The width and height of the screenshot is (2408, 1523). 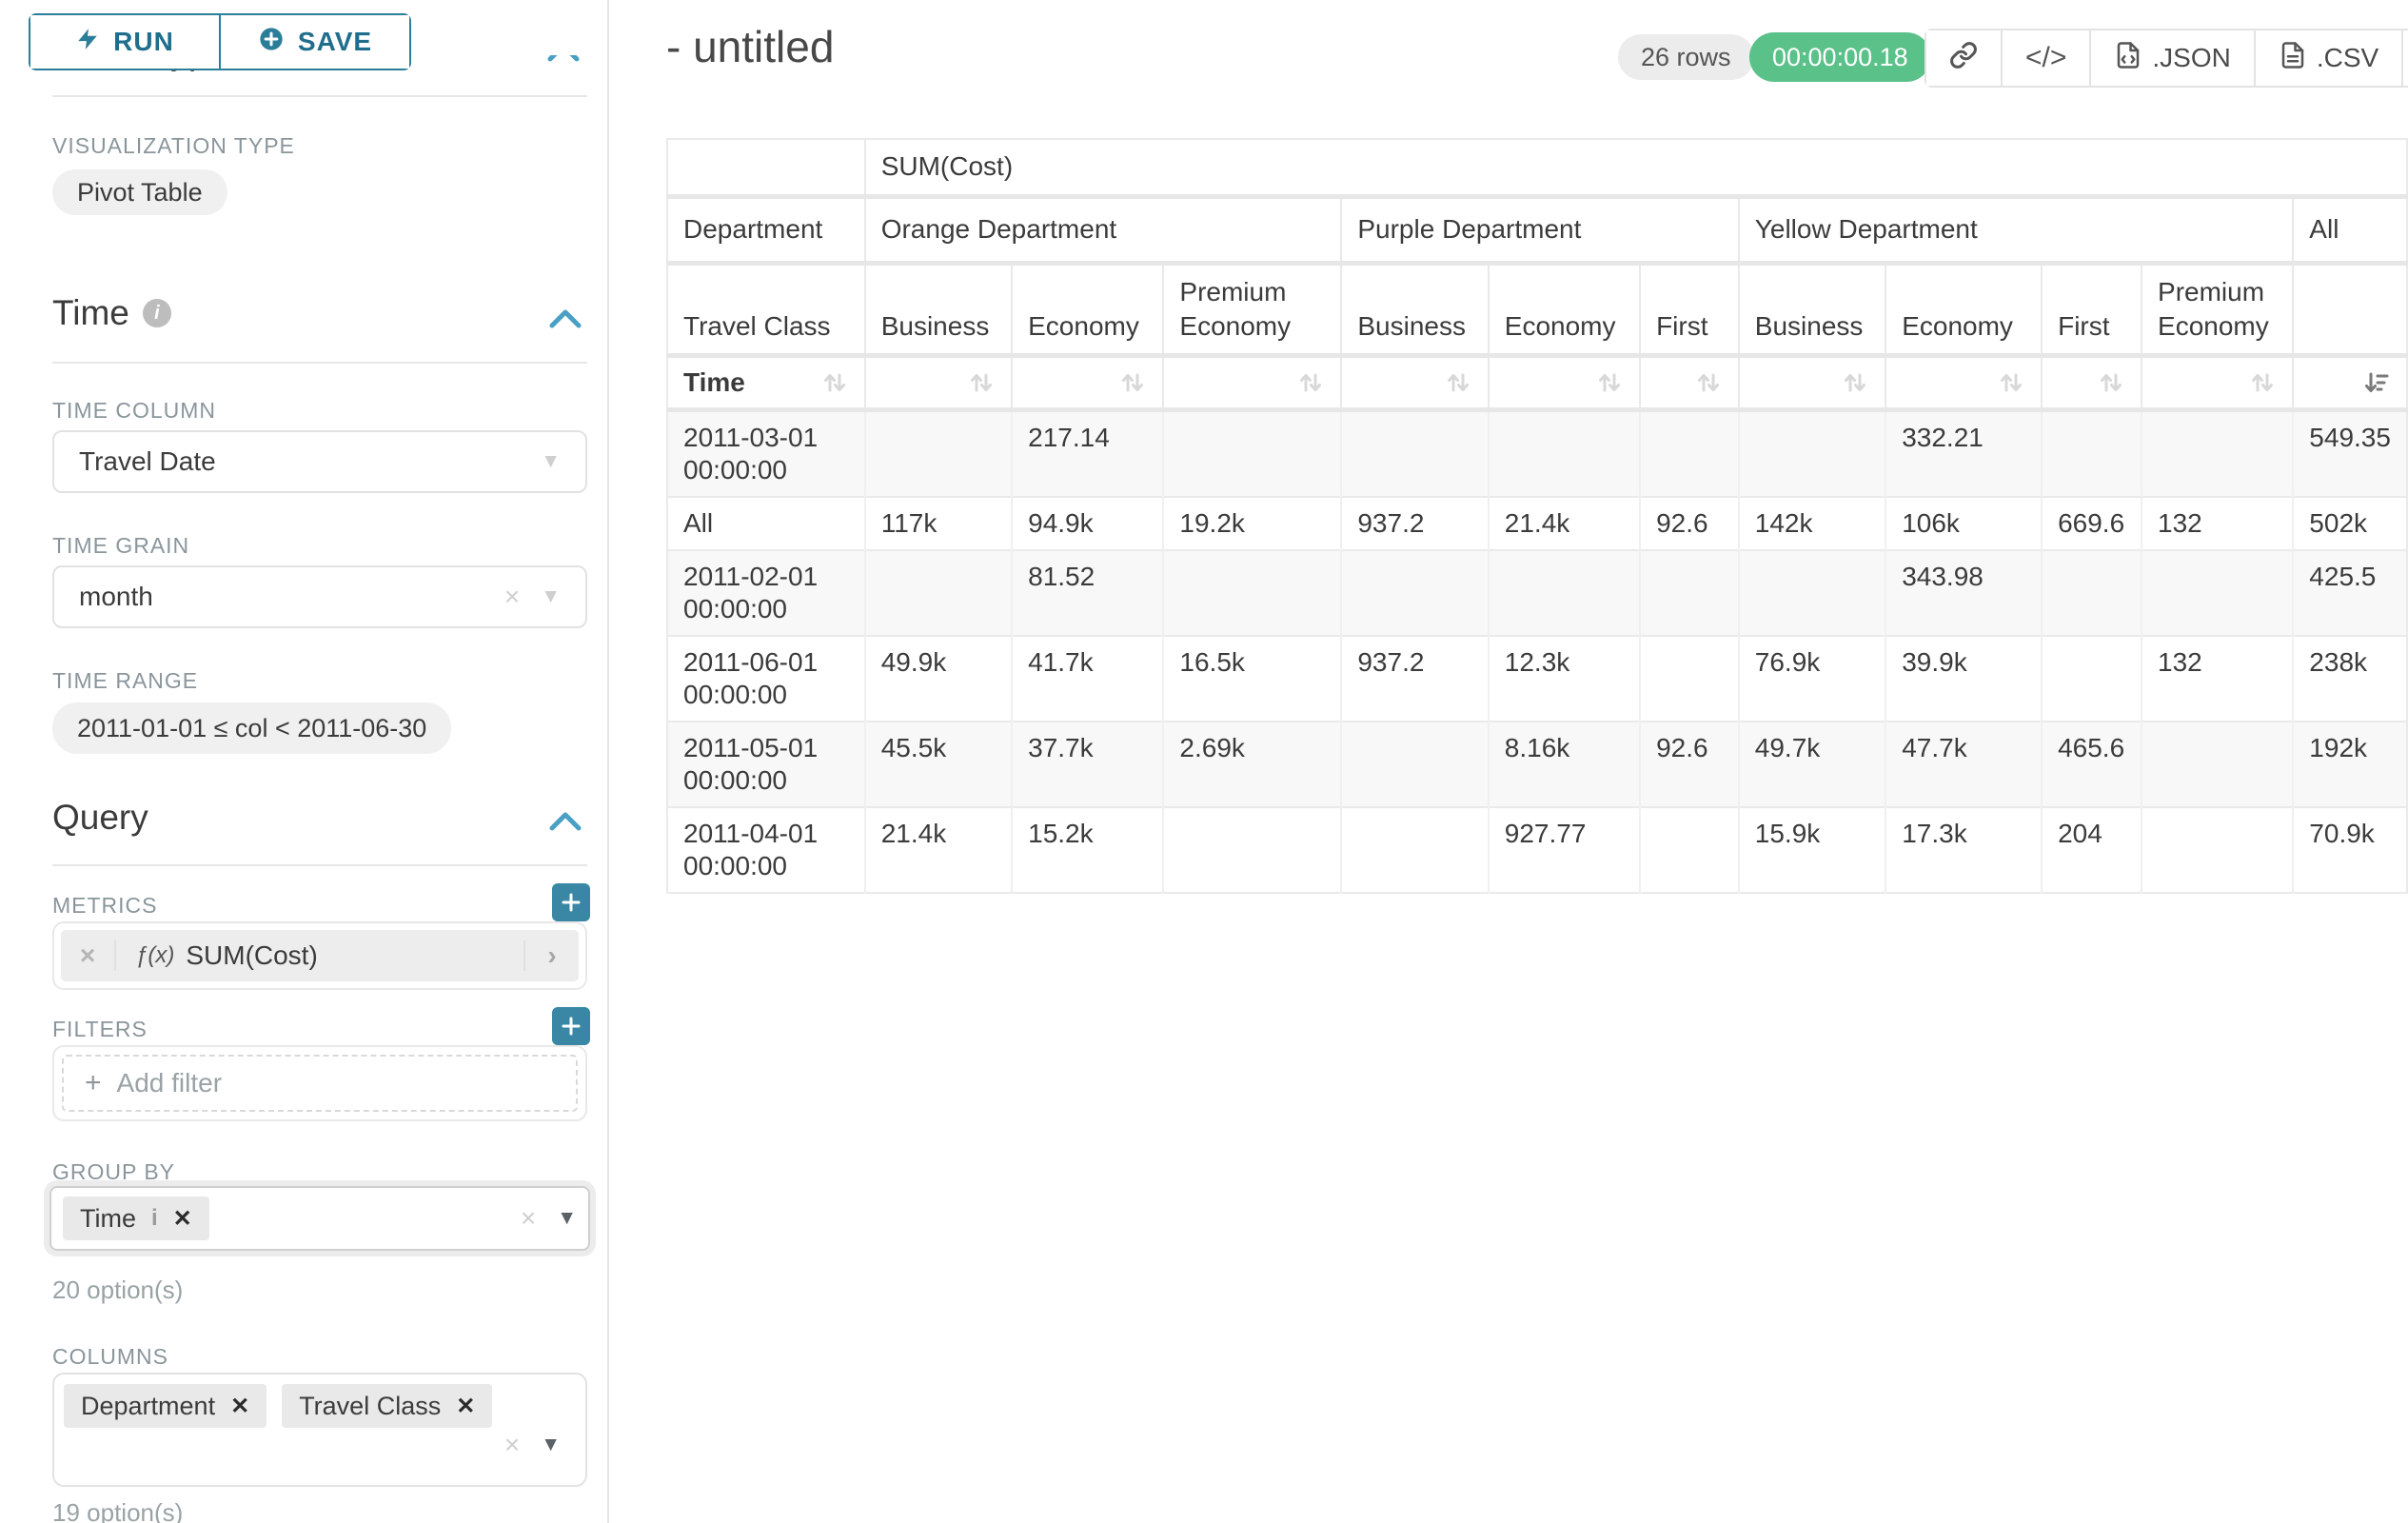 What do you see at coordinates (125, 42) in the screenshot?
I see `run-button: RUN` at bounding box center [125, 42].